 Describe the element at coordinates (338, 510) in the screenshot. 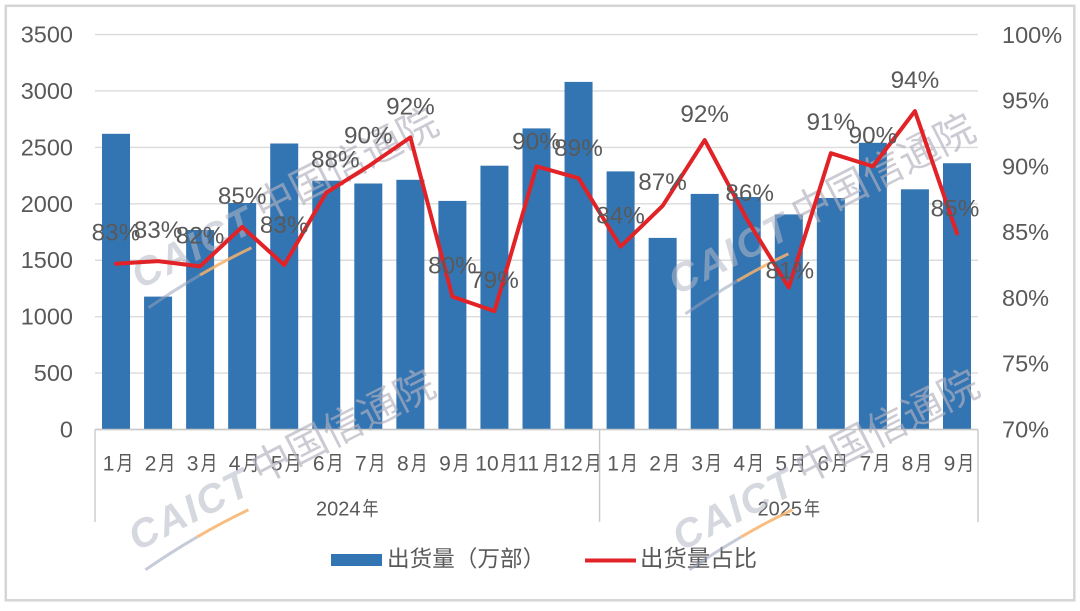

I see `svg-text: 2024` at that location.